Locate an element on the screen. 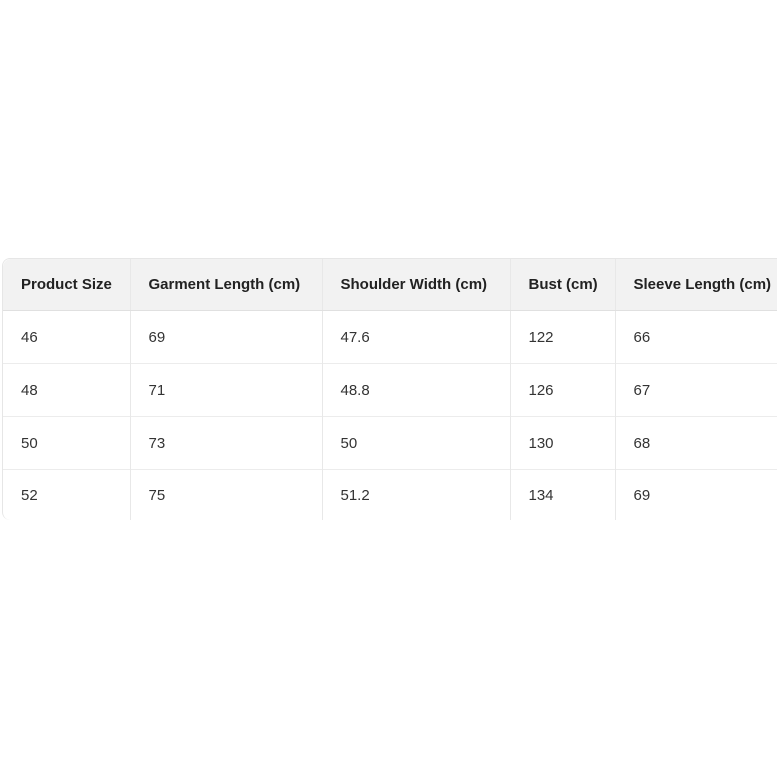 This screenshot has width=777, height=777. cell-bust: 134 is located at coordinates (562, 494).